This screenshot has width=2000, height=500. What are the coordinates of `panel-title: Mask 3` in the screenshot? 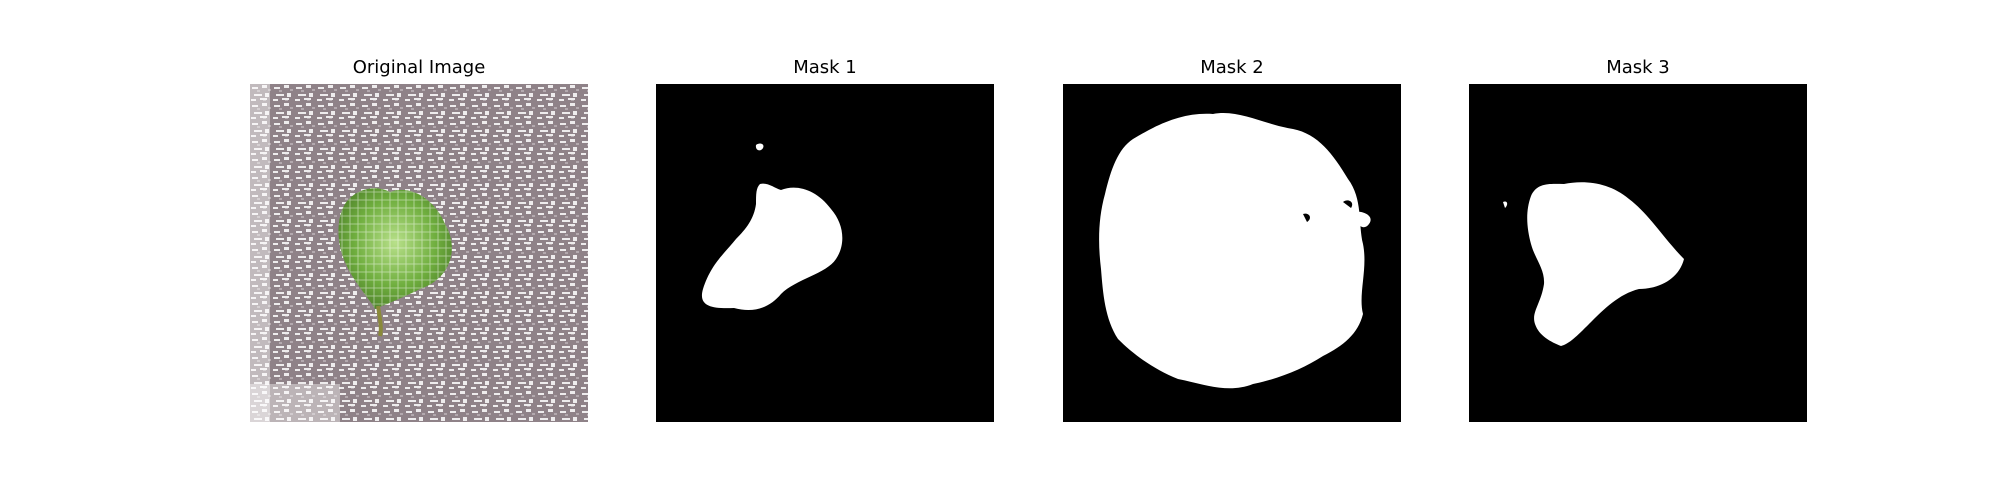 It's located at (1638, 67).